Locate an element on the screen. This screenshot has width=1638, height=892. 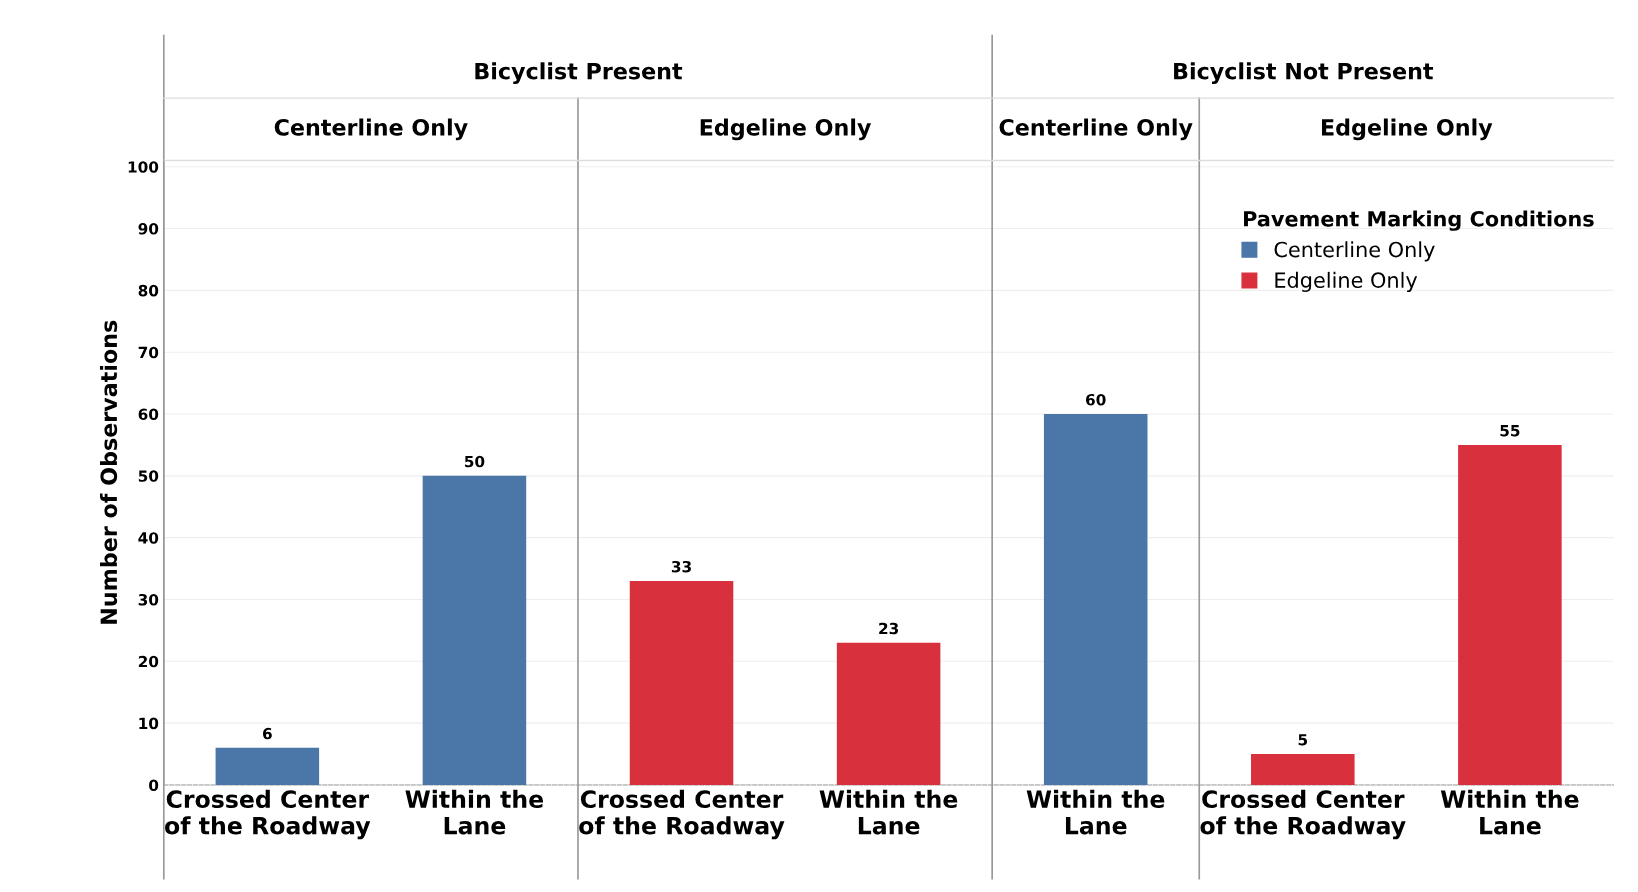
y-tick-label: 40 is located at coordinates (148, 538).